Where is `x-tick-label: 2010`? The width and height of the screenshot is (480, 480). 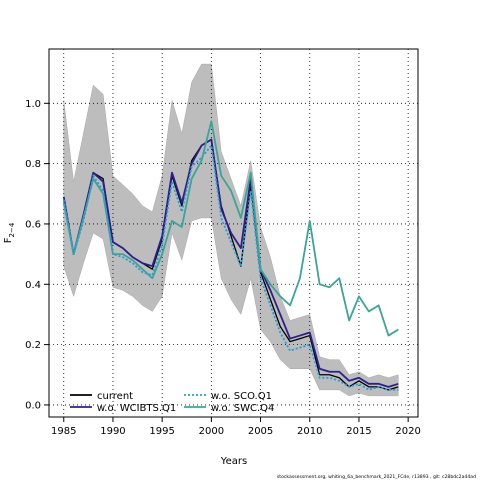
x-tick-label: 2010 is located at coordinates (309, 431).